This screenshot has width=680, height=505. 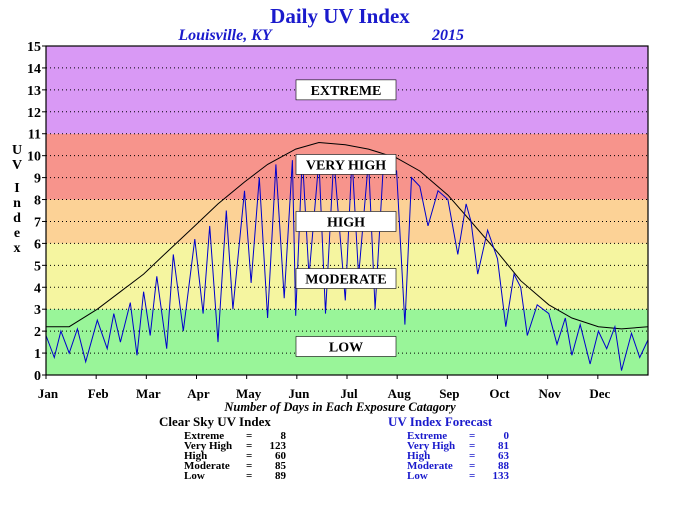 I want to click on stats-value: 89, so click(x=280, y=476).